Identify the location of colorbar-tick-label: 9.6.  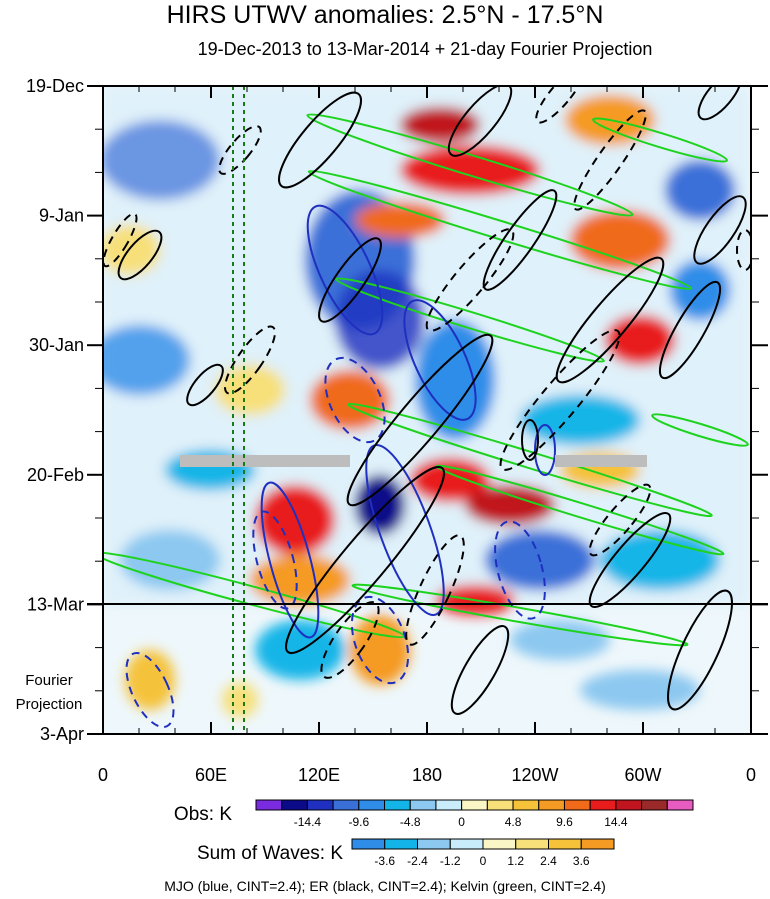
(564, 822).